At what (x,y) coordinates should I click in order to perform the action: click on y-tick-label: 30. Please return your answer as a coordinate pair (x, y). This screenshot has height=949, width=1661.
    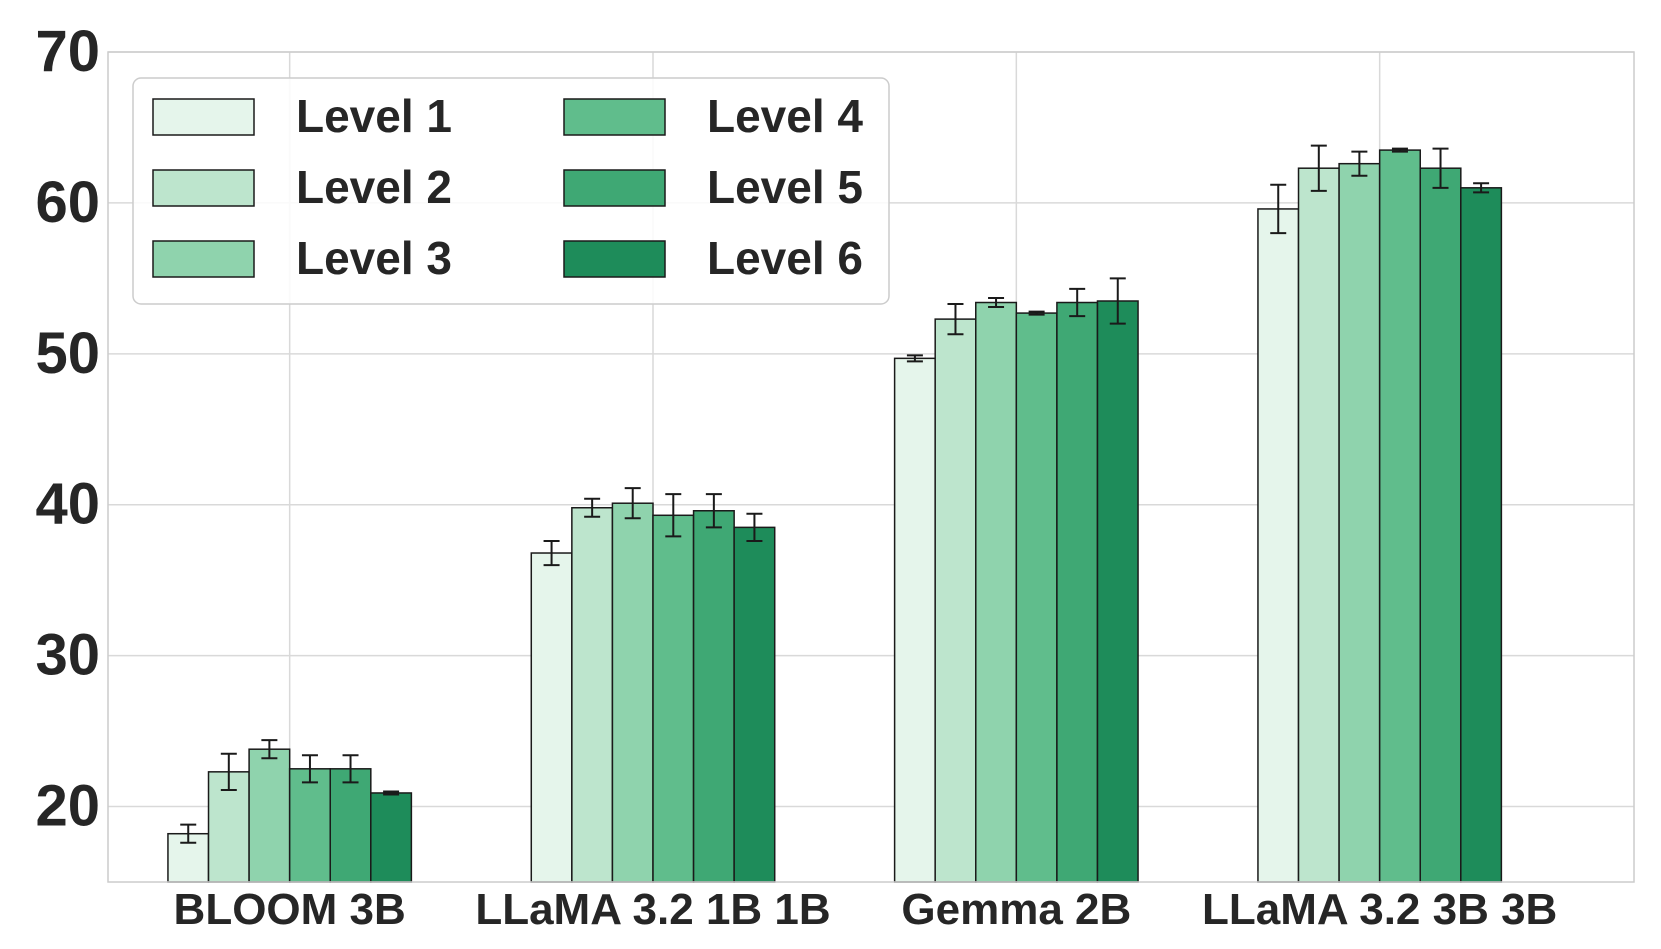
    Looking at the image, I should click on (67, 655).